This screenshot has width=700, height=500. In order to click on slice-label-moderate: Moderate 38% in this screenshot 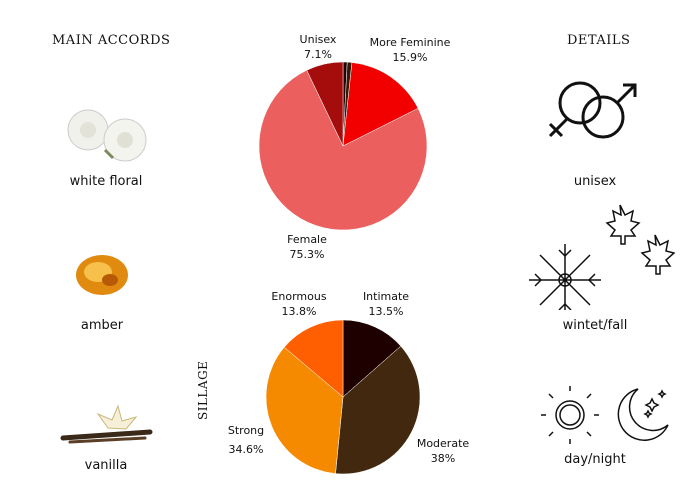, I will do `click(443, 451)`.